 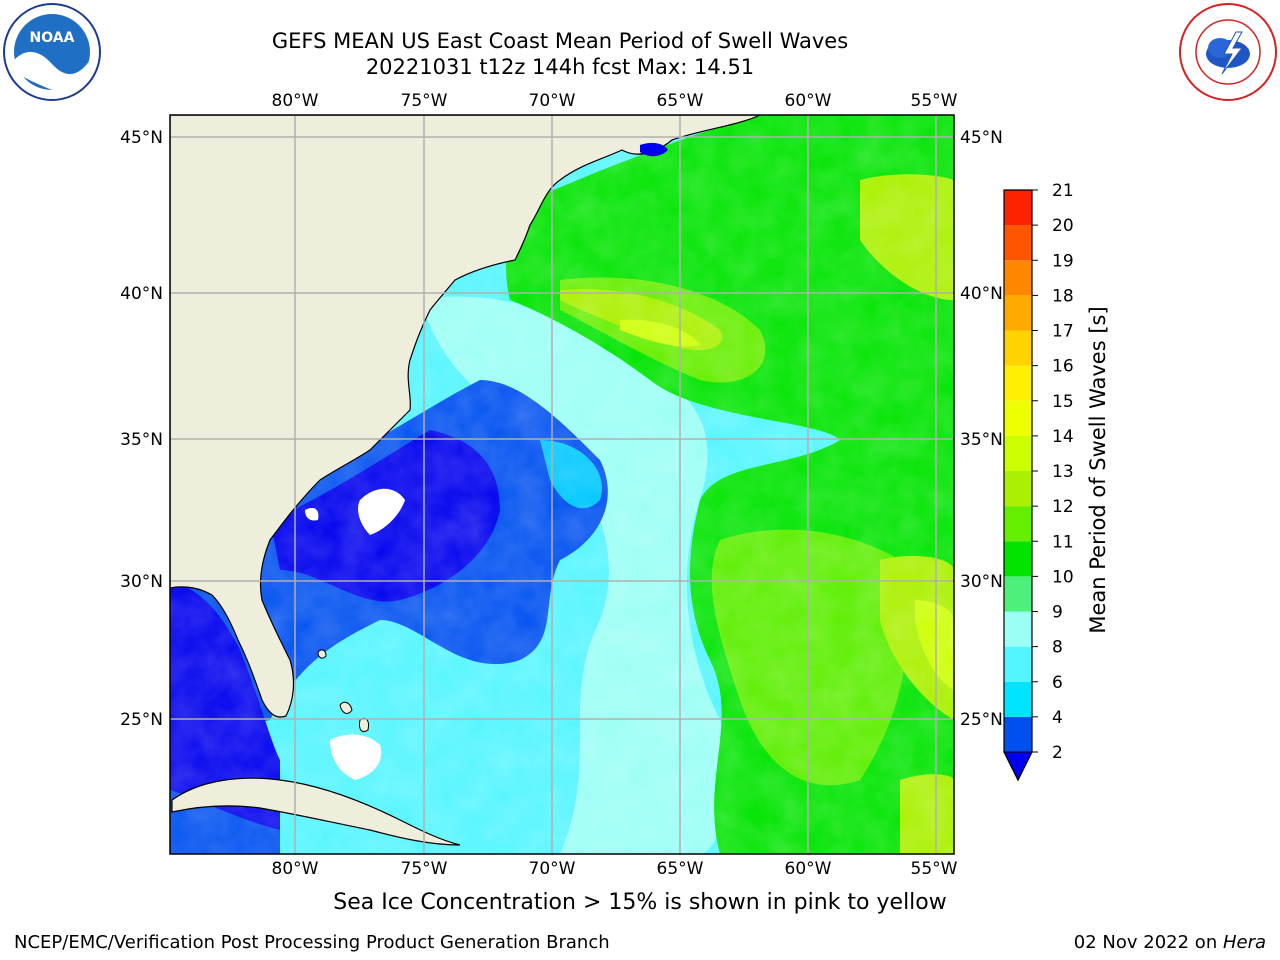 What do you see at coordinates (1063, 226) in the screenshot?
I see `colorbar-tick-label: 20` at bounding box center [1063, 226].